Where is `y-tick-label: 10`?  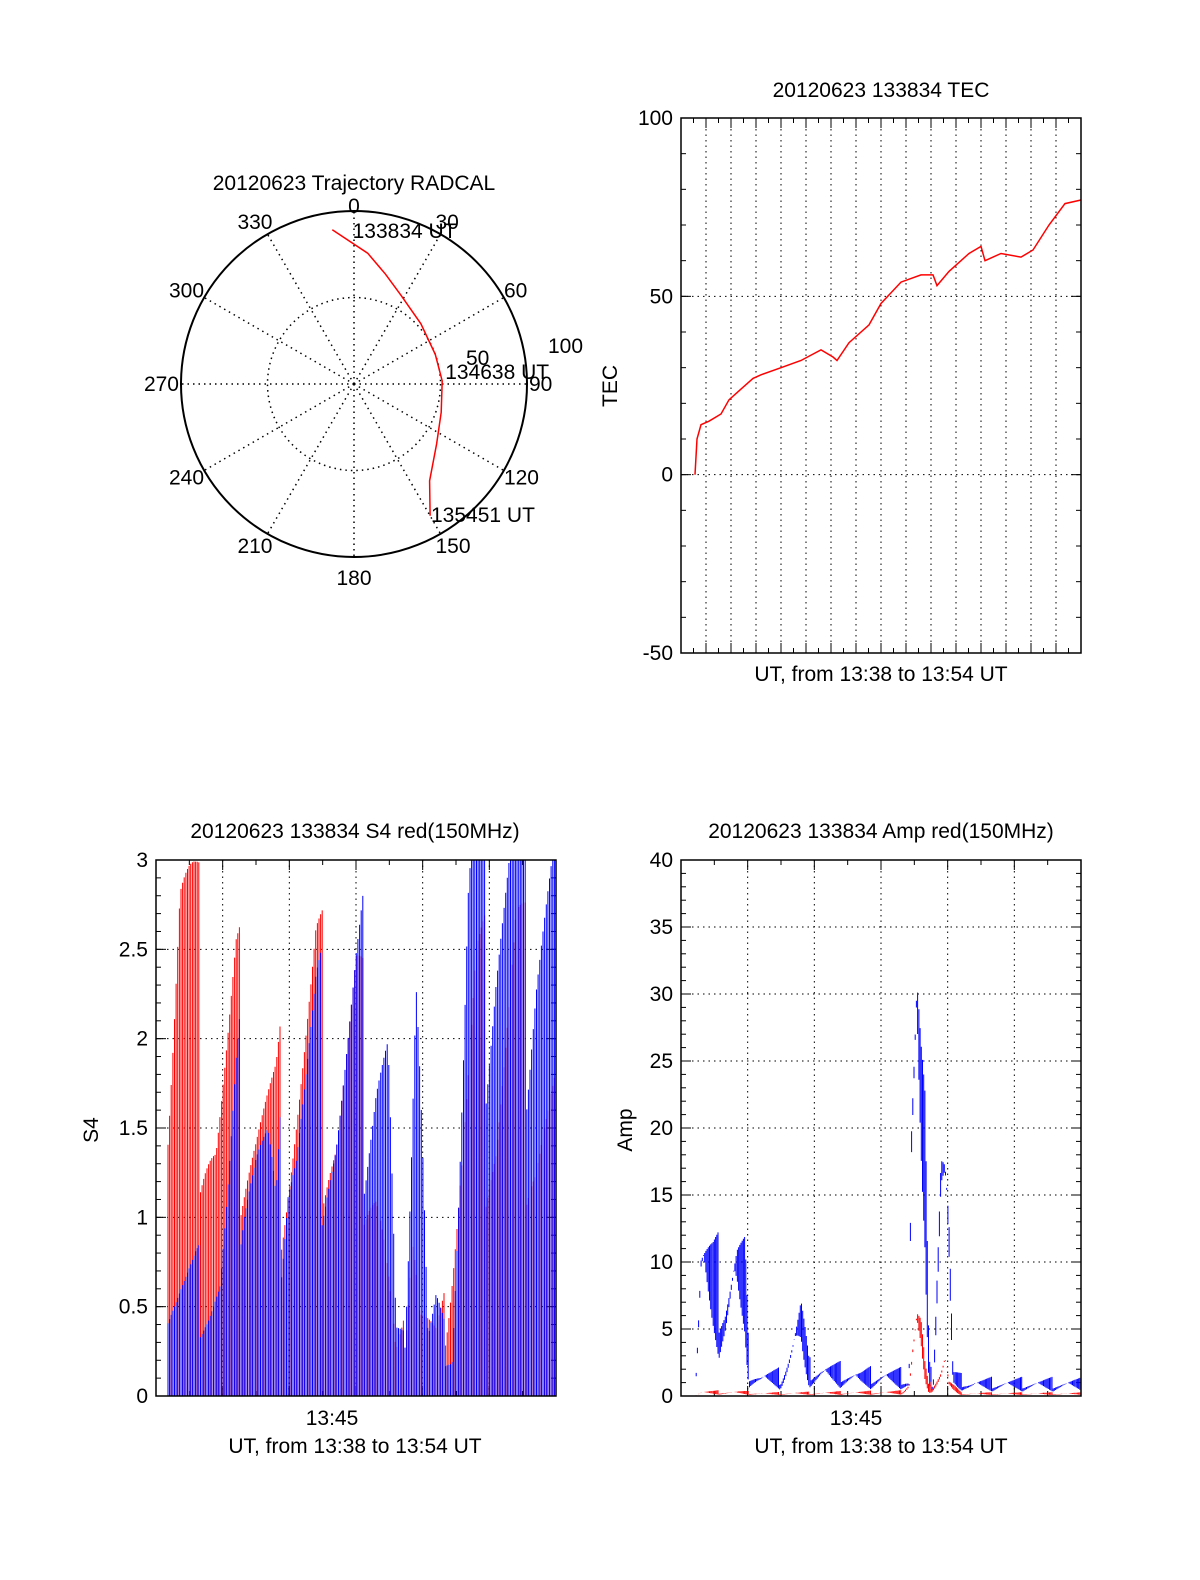
y-tick-label: 10 is located at coordinates (661, 1262).